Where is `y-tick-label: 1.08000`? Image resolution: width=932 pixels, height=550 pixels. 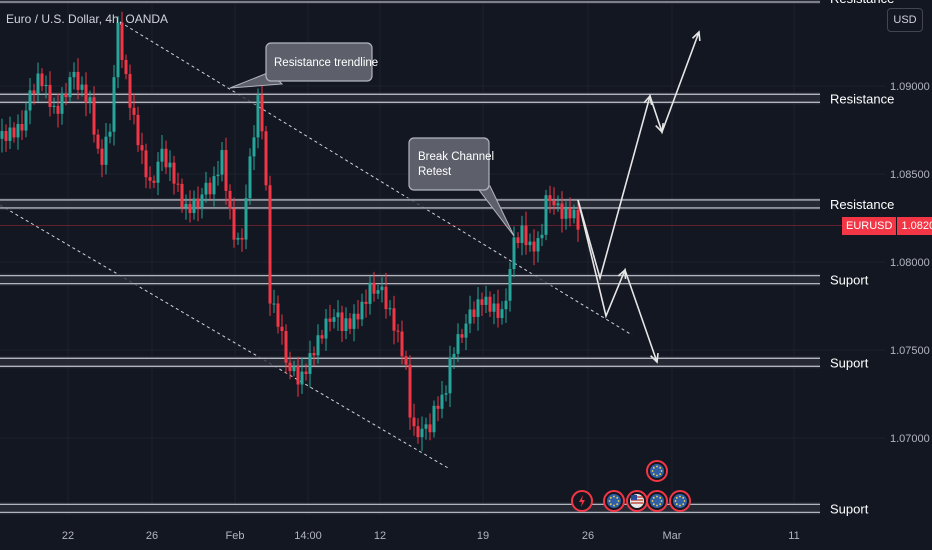 y-tick-label: 1.08000 is located at coordinates (910, 263).